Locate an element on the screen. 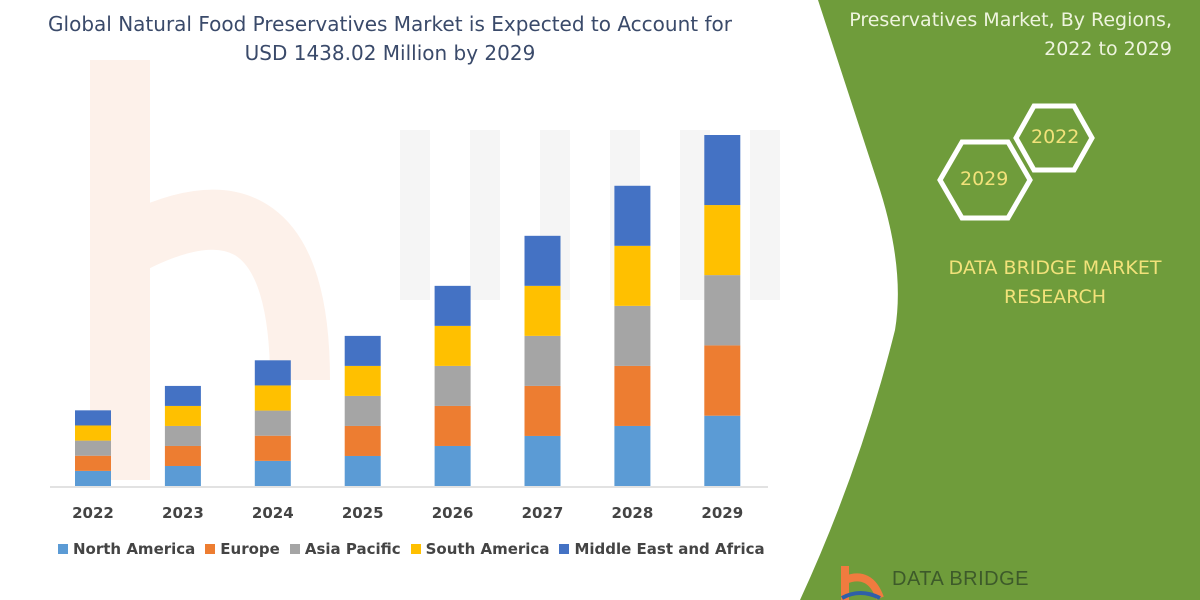 This screenshot has height=600, width=1200. legend-item: North America is located at coordinates (126, 549).